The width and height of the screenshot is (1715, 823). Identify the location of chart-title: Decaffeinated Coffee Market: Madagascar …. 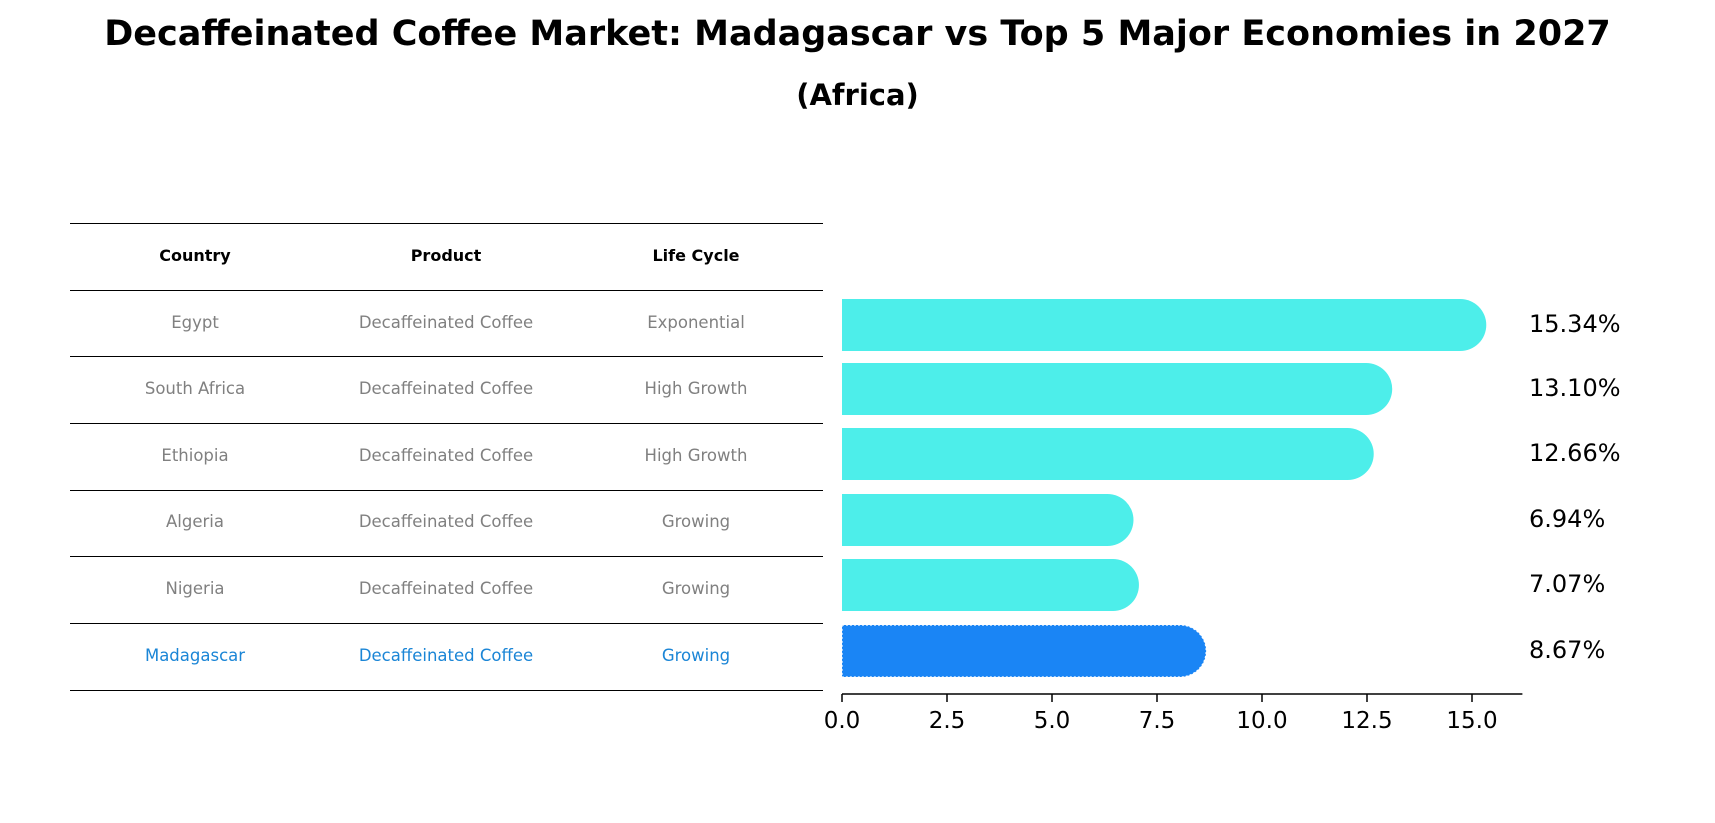
(857, 34).